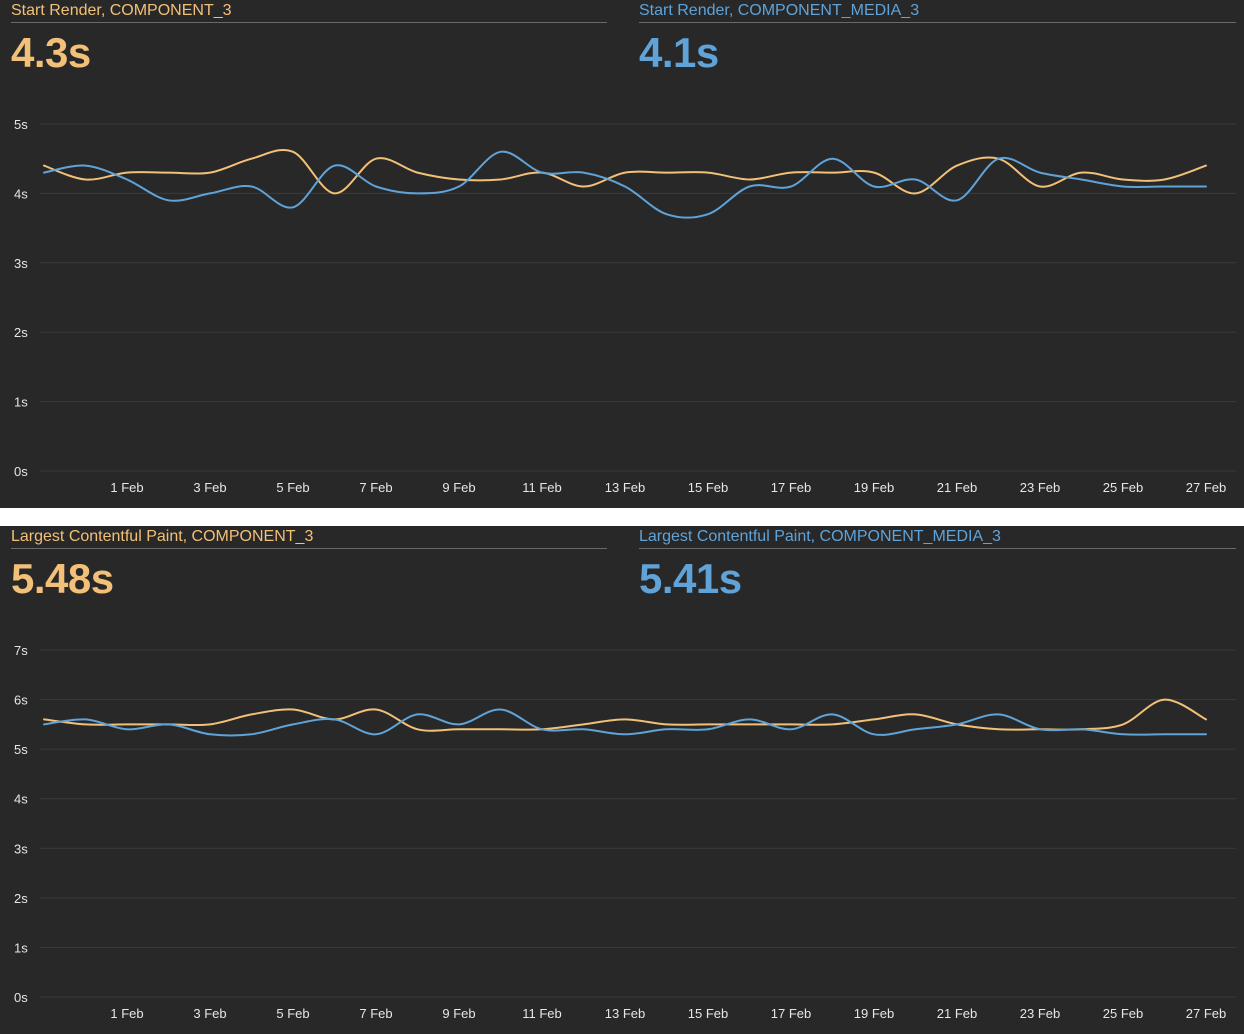  I want to click on metric-value: 4.3s, so click(51, 52).